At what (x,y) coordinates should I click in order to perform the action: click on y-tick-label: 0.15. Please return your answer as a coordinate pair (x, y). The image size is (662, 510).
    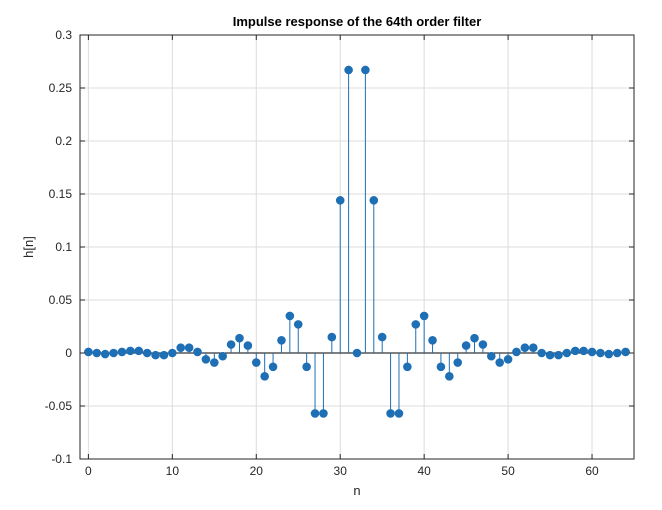
    Looking at the image, I should click on (61, 194).